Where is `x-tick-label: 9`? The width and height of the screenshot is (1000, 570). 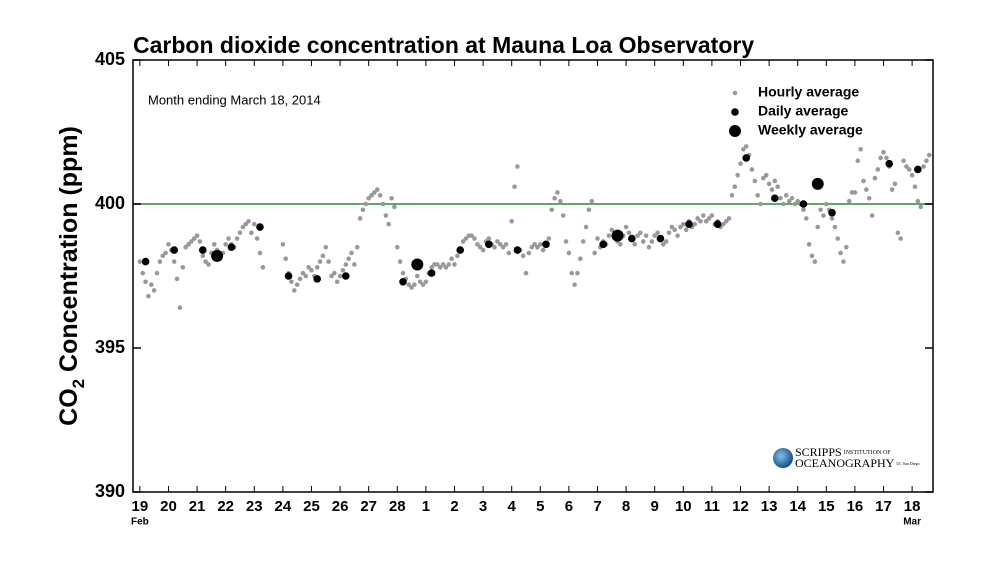 x-tick-label: 9 is located at coordinates (655, 506).